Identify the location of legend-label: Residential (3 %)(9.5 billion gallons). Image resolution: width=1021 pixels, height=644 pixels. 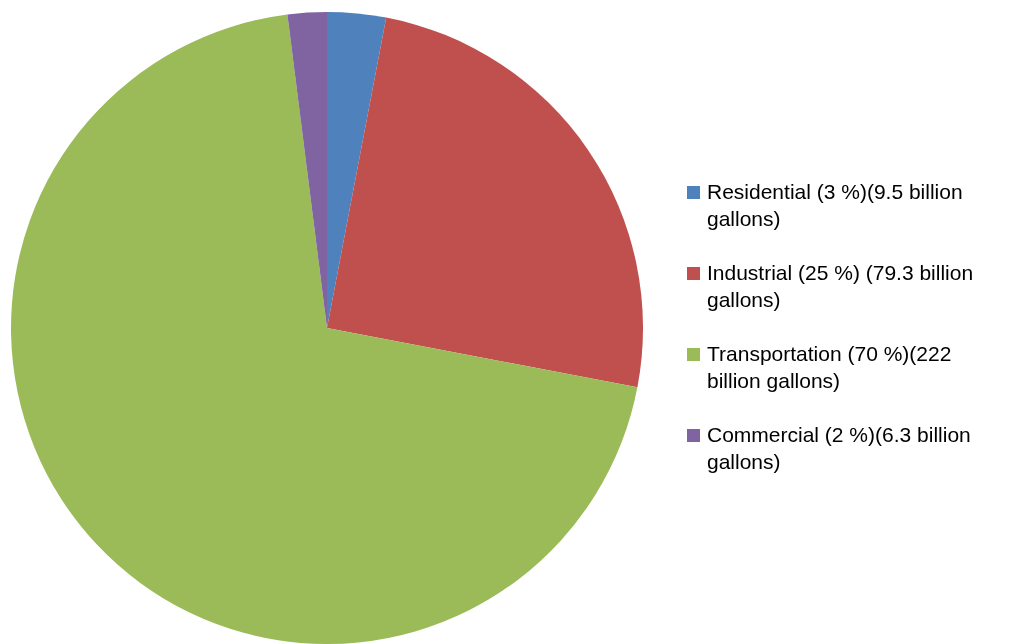
(835, 205).